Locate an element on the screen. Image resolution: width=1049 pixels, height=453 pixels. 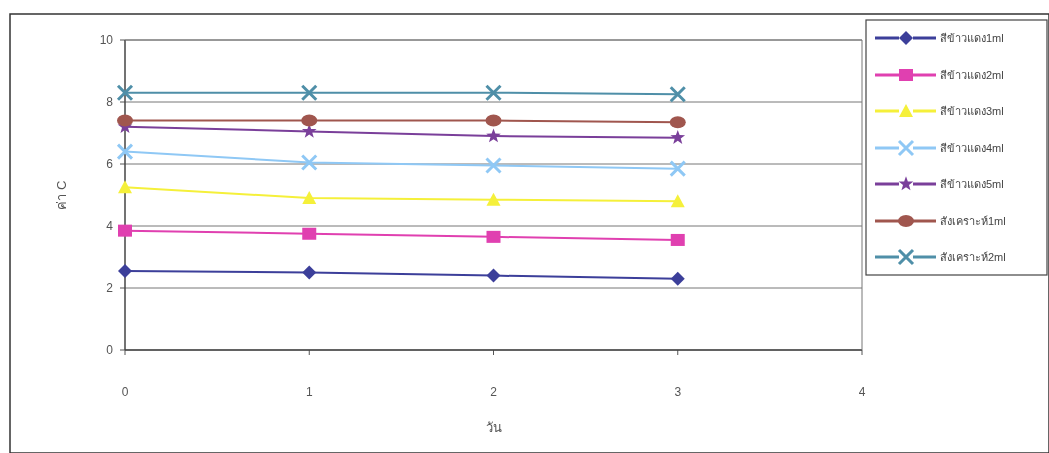
legend-label: สังเคราะห์1ml is located at coordinates (973, 221).